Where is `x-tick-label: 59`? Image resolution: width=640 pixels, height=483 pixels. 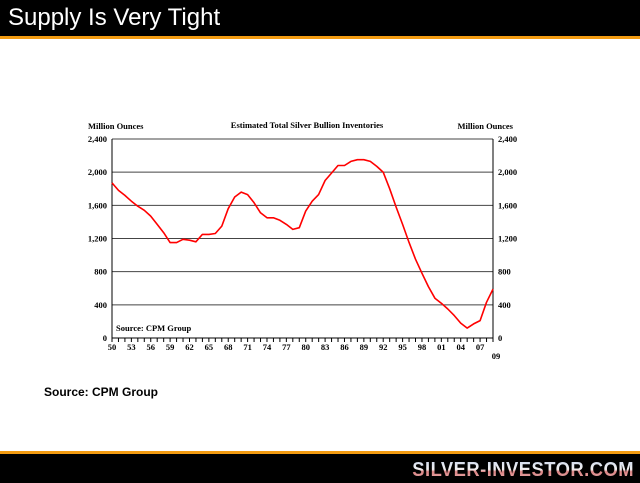 x-tick-label: 59 is located at coordinates (170, 347).